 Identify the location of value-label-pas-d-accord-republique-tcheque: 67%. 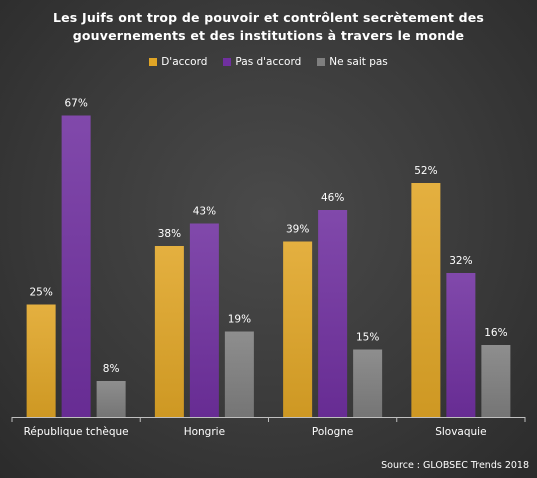
(75, 104).